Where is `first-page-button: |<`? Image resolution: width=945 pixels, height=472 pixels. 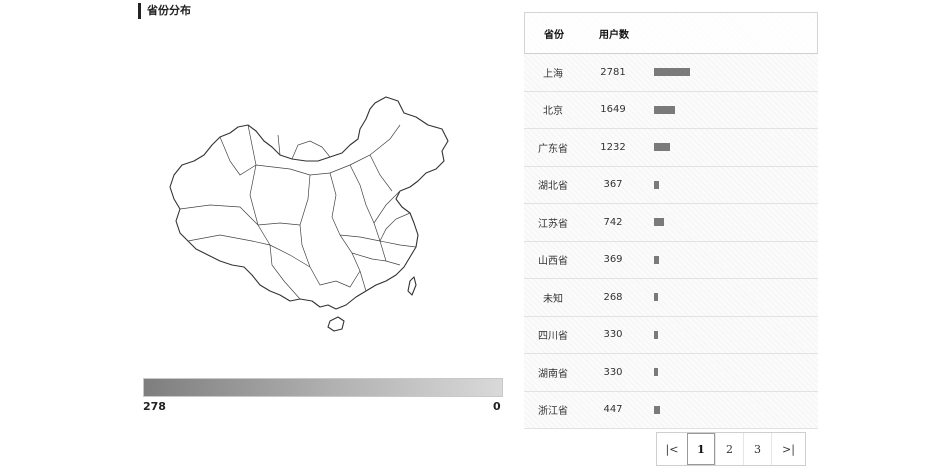 first-page-button: |< is located at coordinates (672, 449).